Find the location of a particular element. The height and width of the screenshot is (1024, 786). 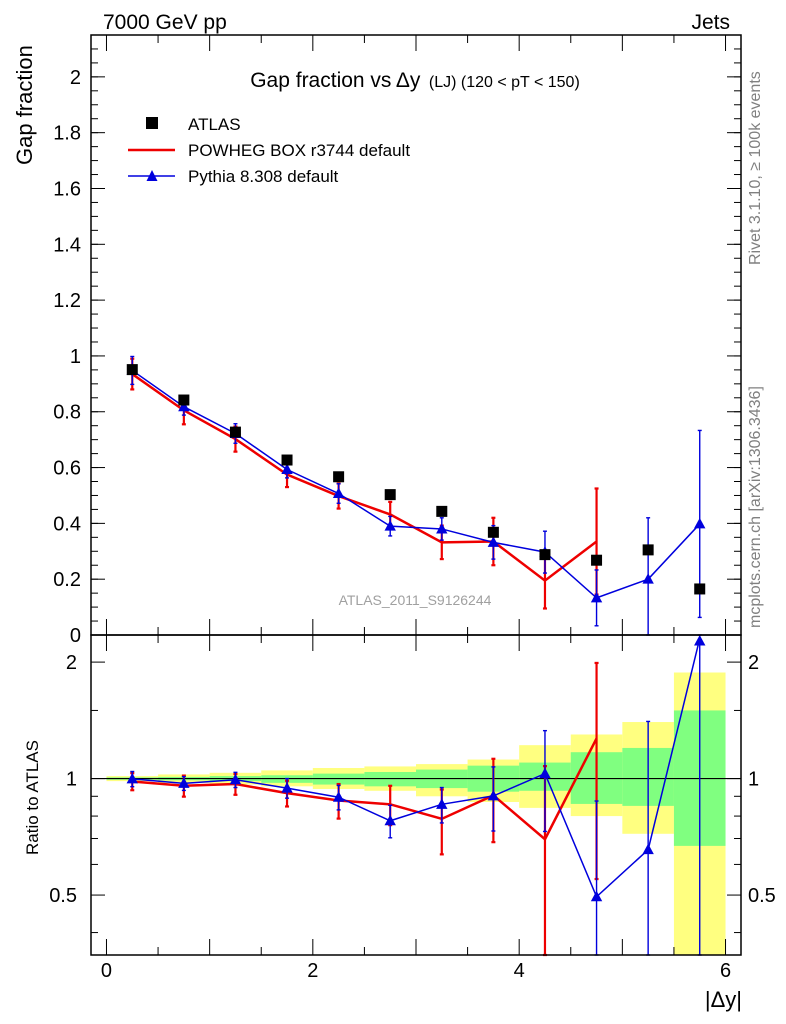

plot-title: Gap fraction vs Δy (LJ) (120 < pT < 150) is located at coordinates (415, 80).